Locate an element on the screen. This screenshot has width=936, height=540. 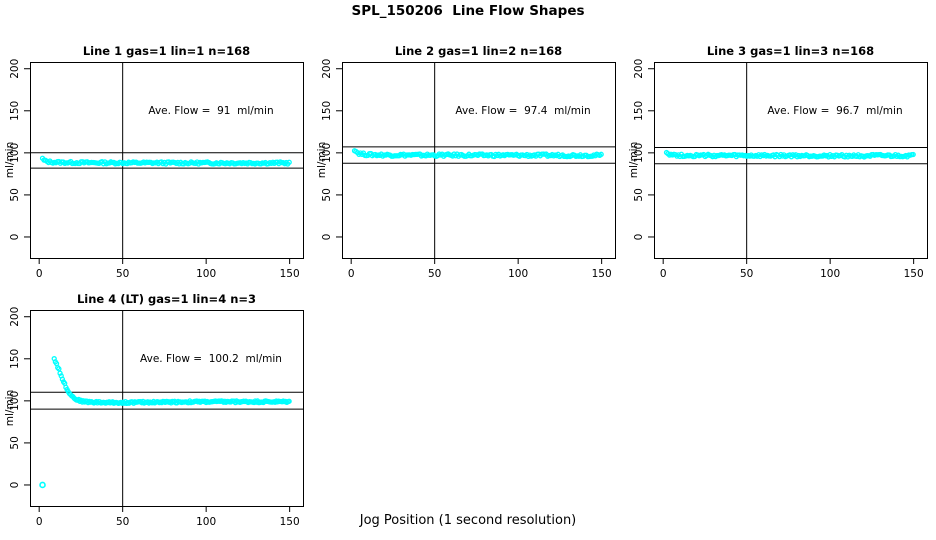
ave-flow-annotation: Ave. Flow = 96.7 ml/min is located at coordinates (835, 111).